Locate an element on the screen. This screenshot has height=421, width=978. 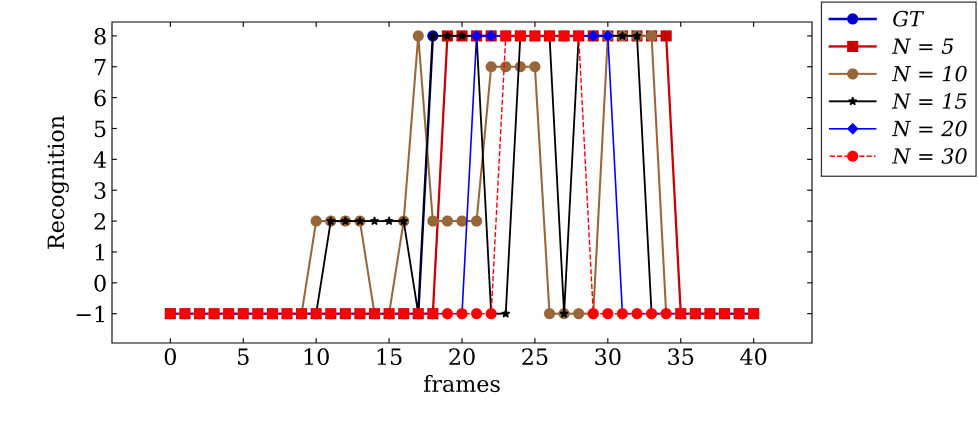
y-tick-label: 0 is located at coordinates (100, 283).